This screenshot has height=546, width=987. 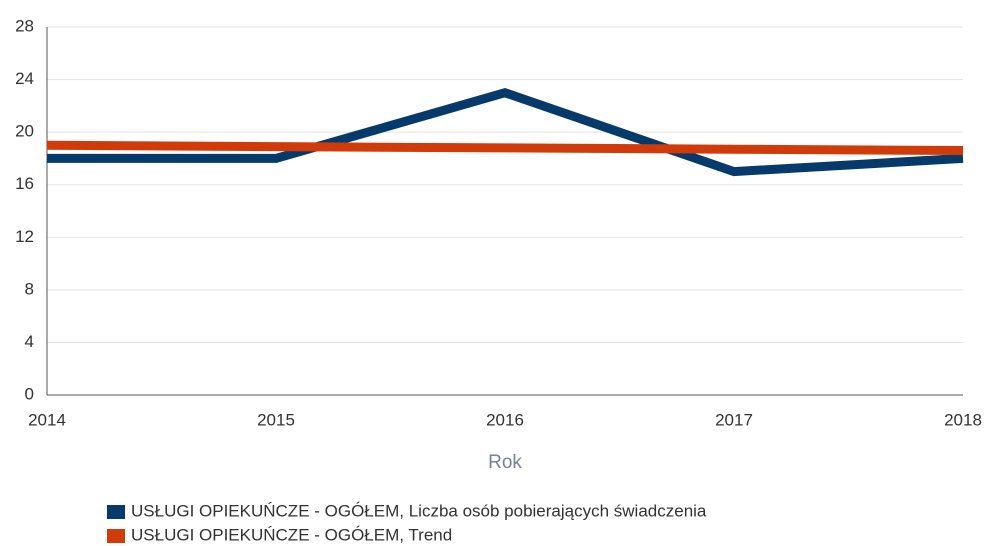 What do you see at coordinates (24, 78) in the screenshot?
I see `y-tick-label: 24` at bounding box center [24, 78].